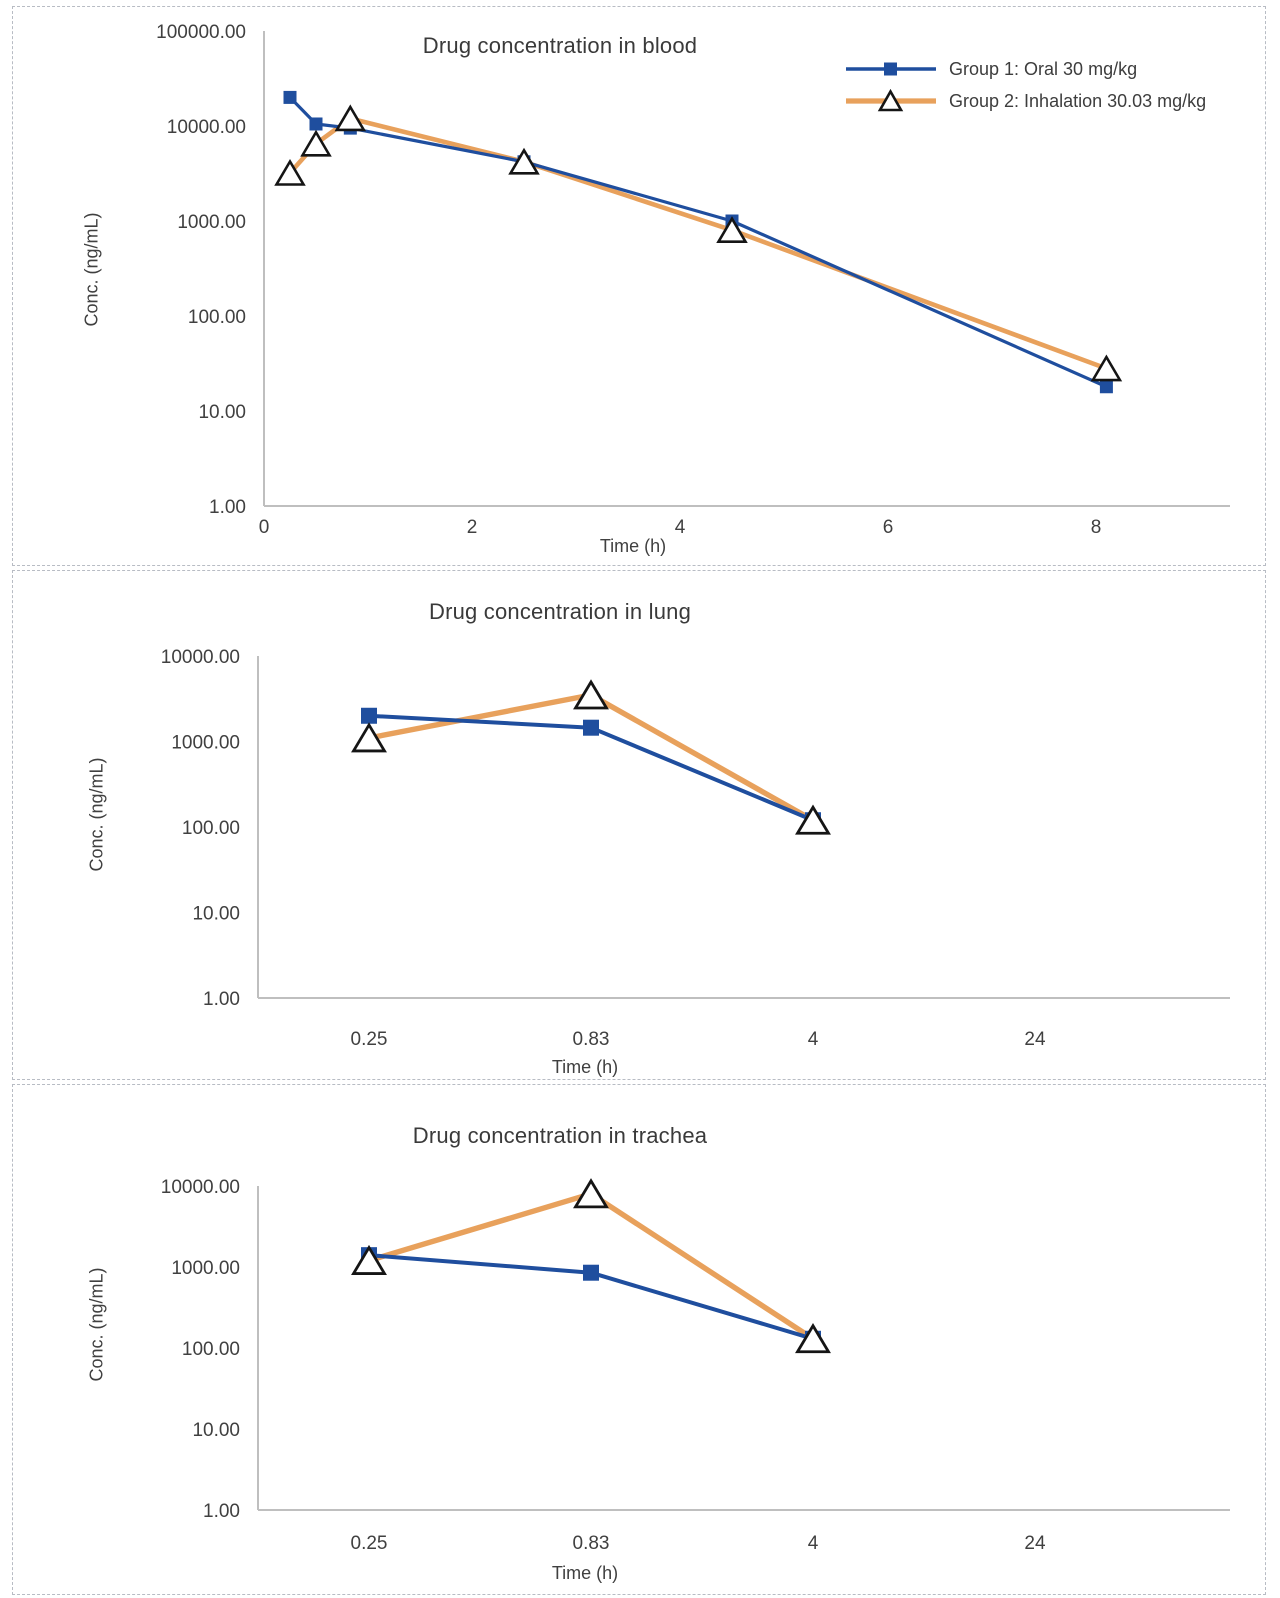 This screenshot has width=1280, height=1598. What do you see at coordinates (560, 1135) in the screenshot?
I see `trachea-chart-title: Drug concentration in trachea` at bounding box center [560, 1135].